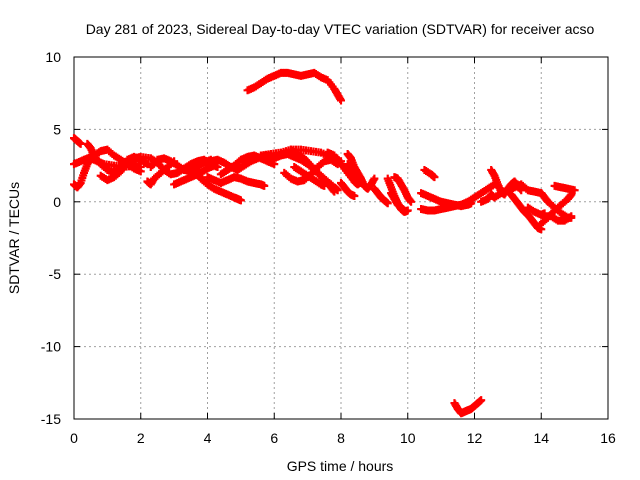  Describe the element at coordinates (53, 57) in the screenshot. I see `y-tick-label: 10` at that location.